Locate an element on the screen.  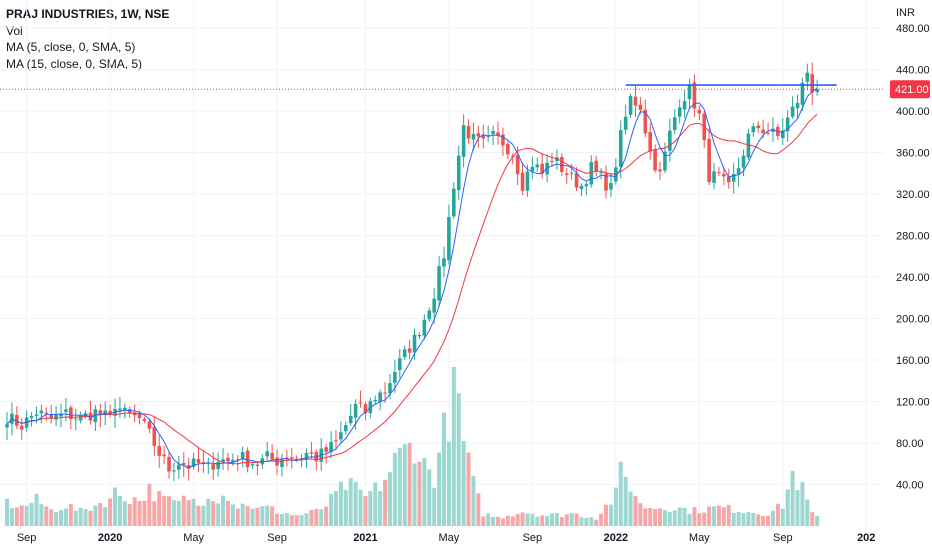
legend-symbol: PRAJ INDUSTRIES, 1W, NSE is located at coordinates (88, 14).